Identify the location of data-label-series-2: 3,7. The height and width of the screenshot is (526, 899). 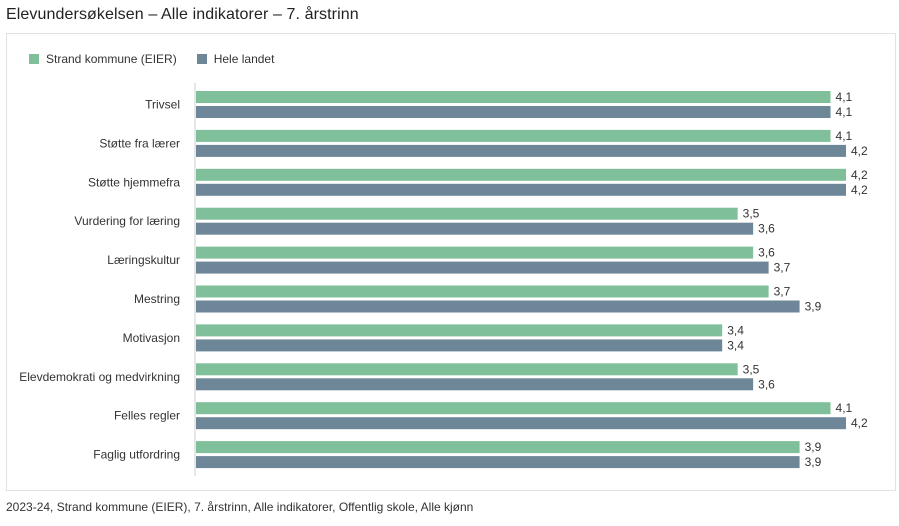
(782, 268).